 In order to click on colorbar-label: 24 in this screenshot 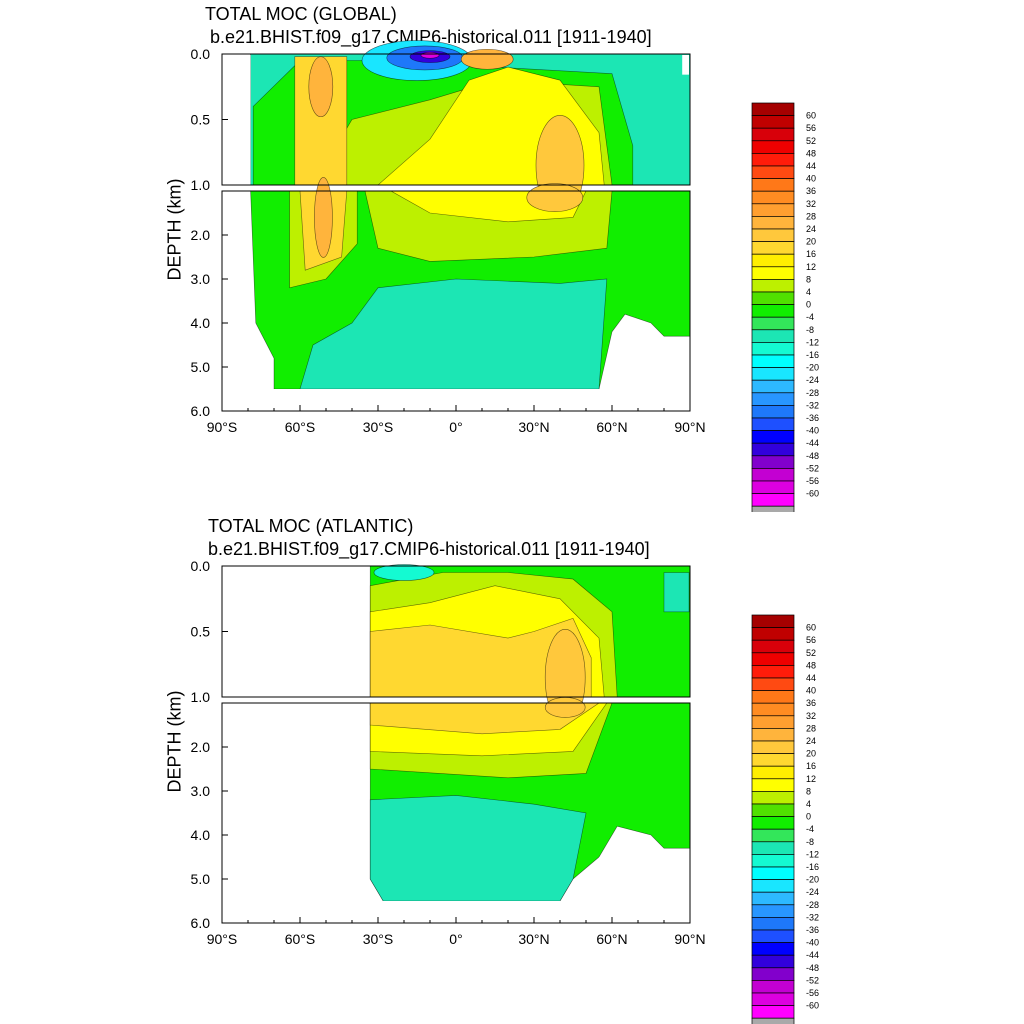, I will do `click(811, 229)`.